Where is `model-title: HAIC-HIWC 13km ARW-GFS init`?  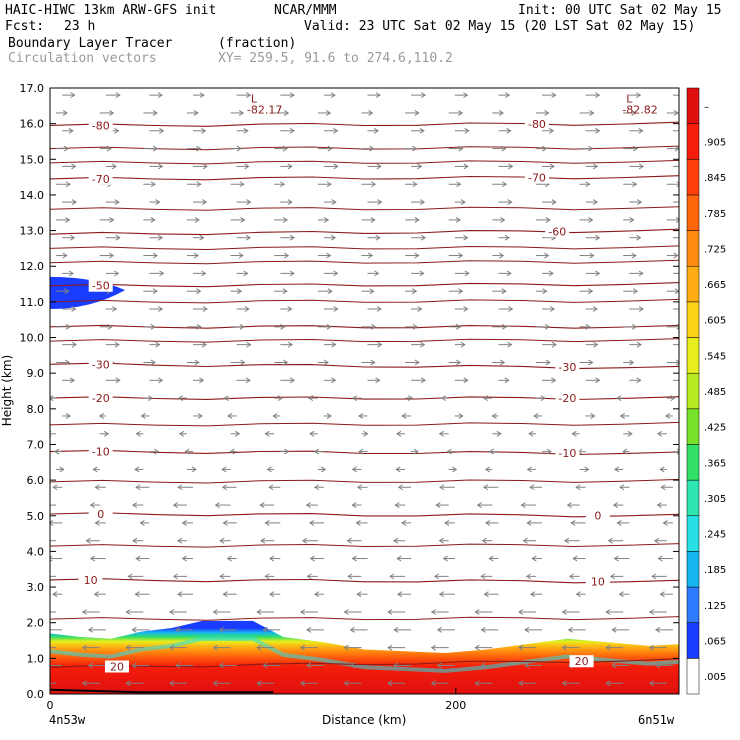 model-title: HAIC-HIWC 13km ARW-GFS init is located at coordinates (111, 10).